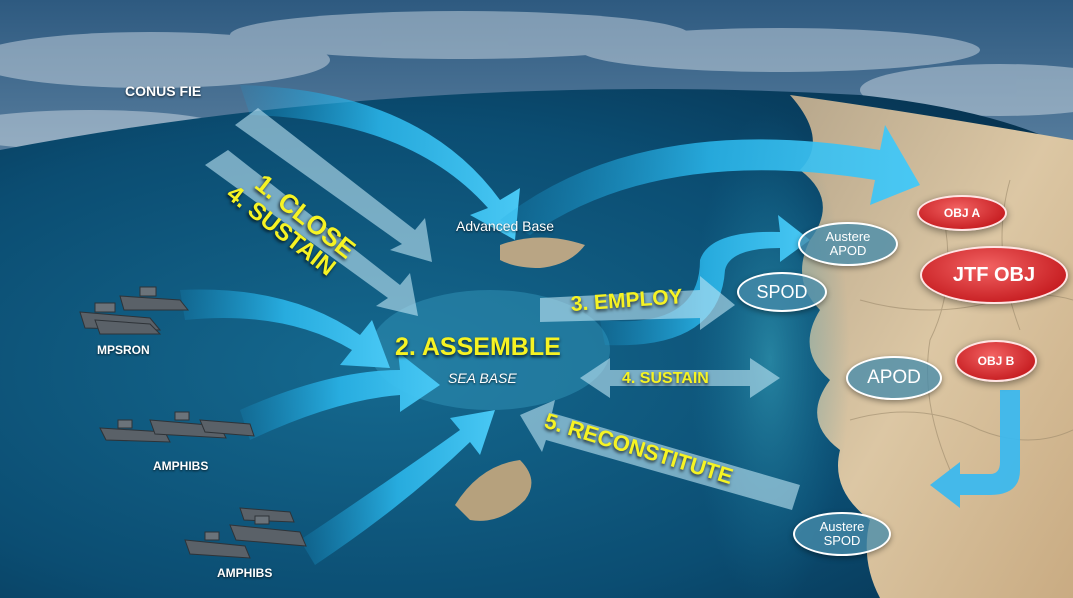  I want to click on arrow-conus-to-advanced-base, so click(380, 162).